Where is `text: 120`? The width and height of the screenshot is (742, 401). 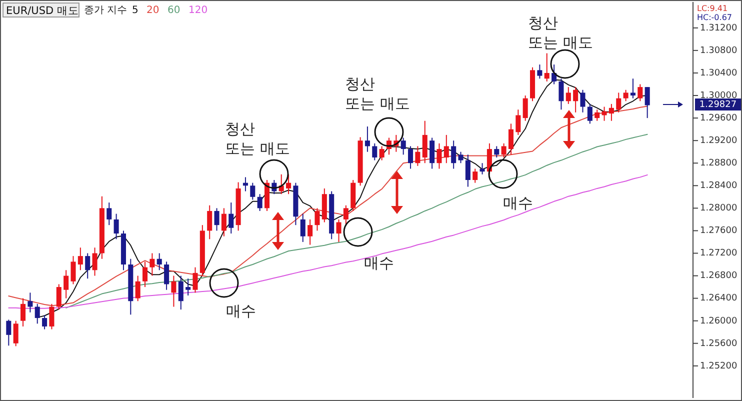
text: 120 is located at coordinates (198, 10).